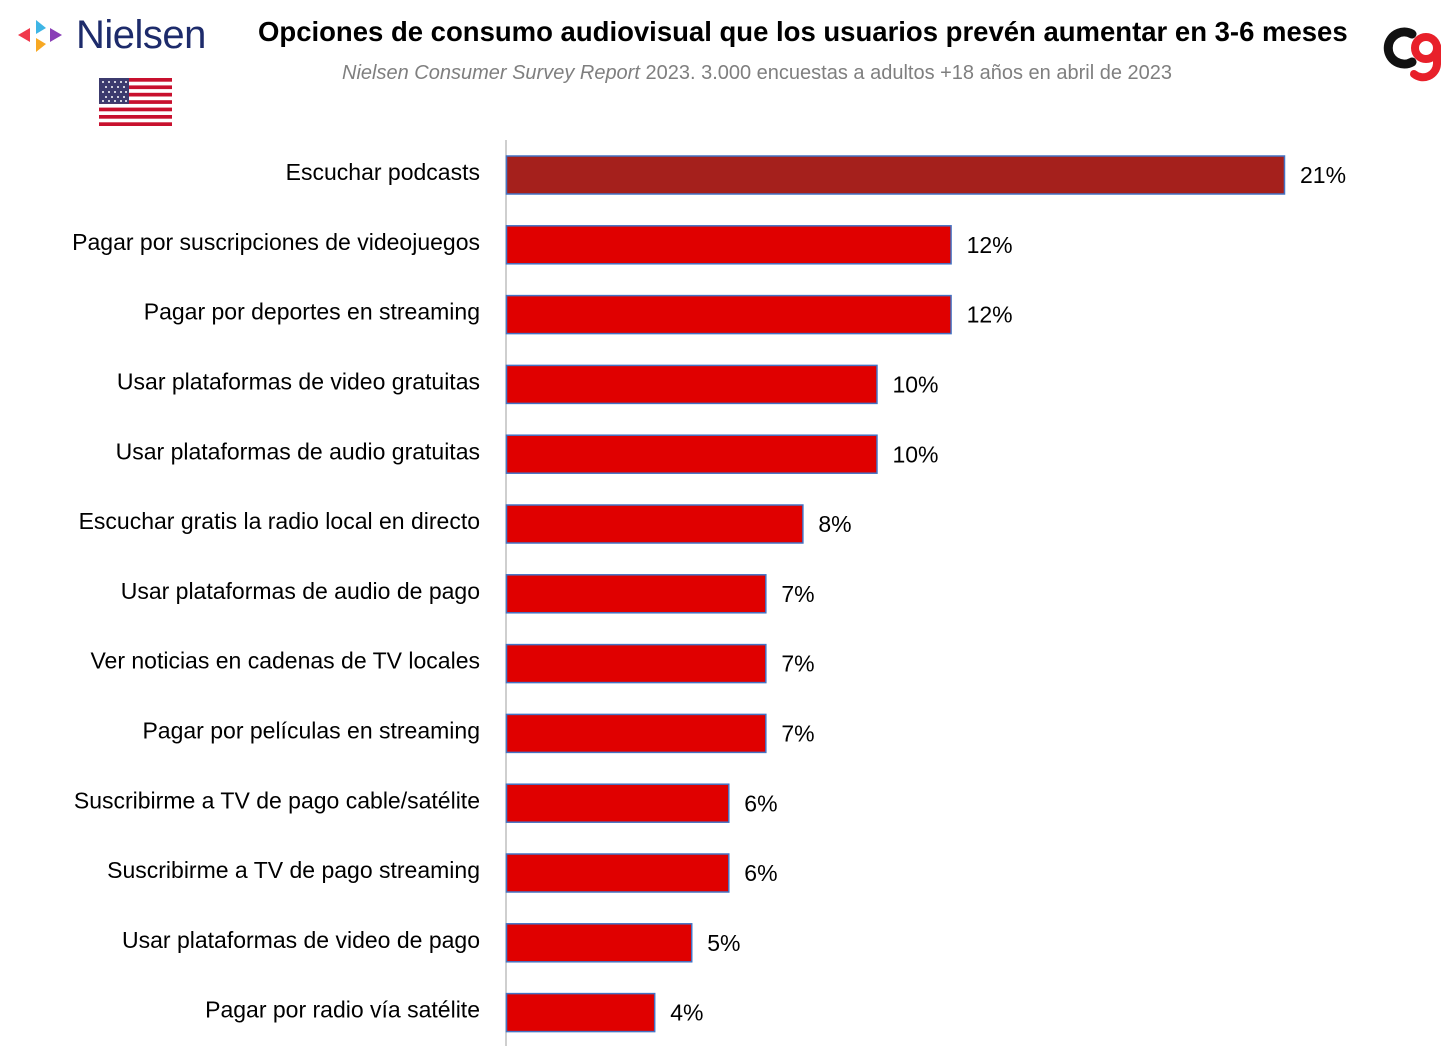 This screenshot has height=1048, width=1456. I want to click on cg-logo-icon, so click(1415, 53).